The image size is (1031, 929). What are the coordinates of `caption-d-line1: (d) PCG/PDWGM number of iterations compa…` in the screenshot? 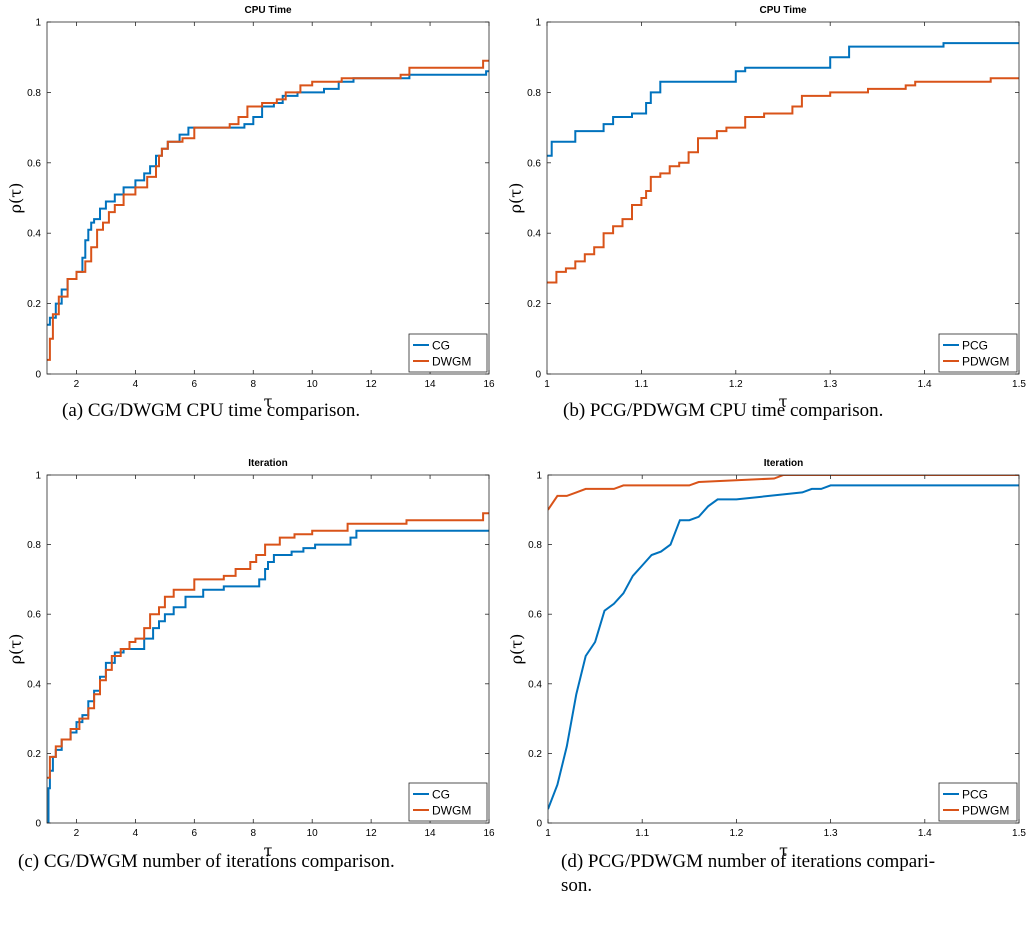 It's located at (748, 861).